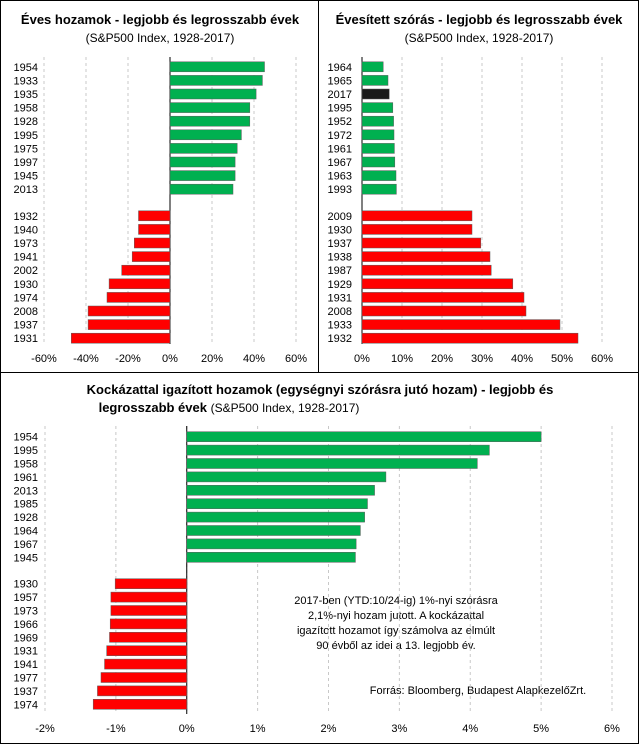 The image size is (640, 750). What do you see at coordinates (129, 324) in the screenshot?
I see `chart1-bar-1937` at bounding box center [129, 324].